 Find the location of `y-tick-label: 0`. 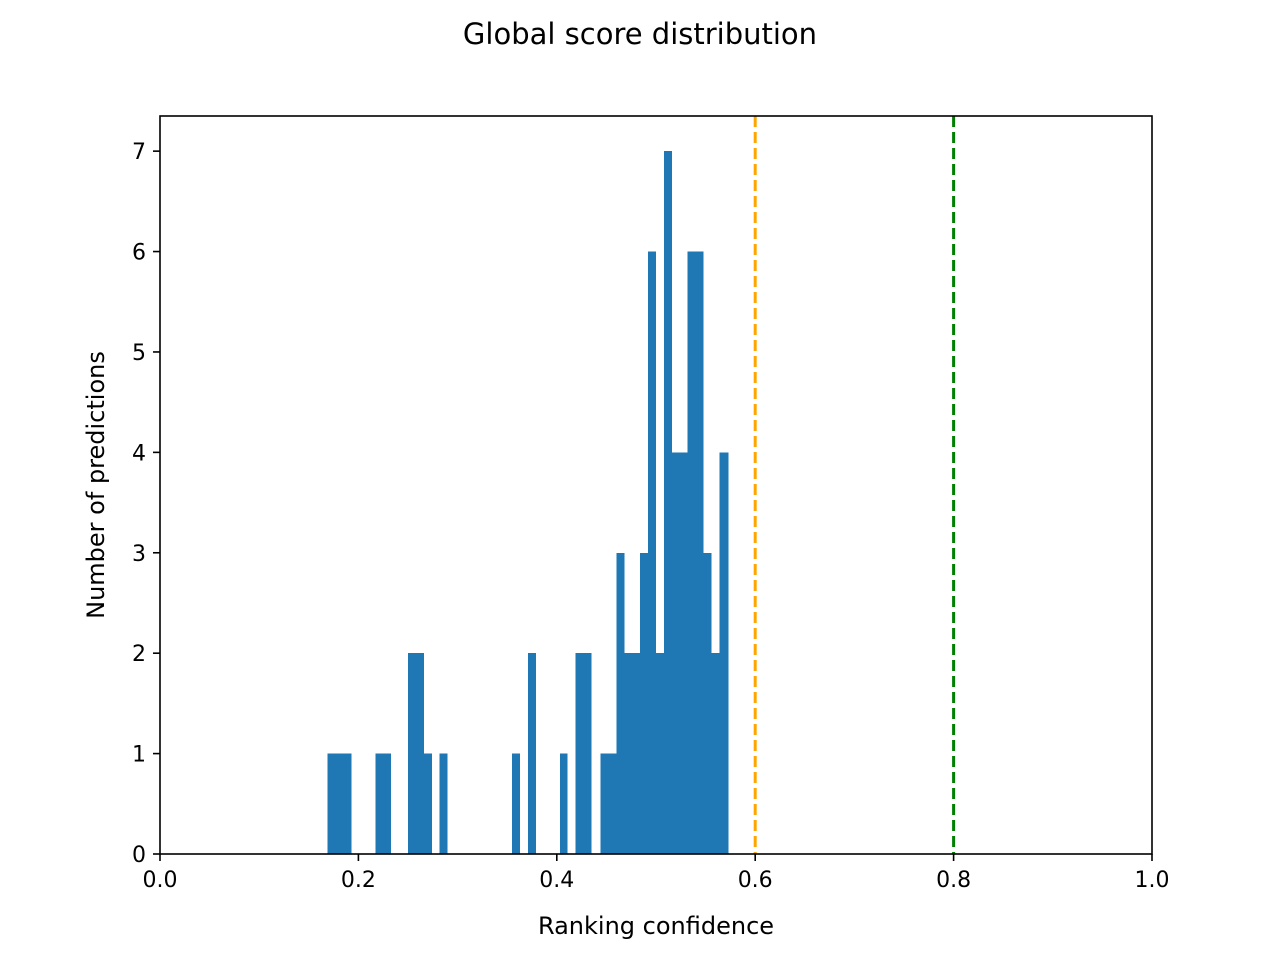

y-tick-label: 0 is located at coordinates (139, 855).